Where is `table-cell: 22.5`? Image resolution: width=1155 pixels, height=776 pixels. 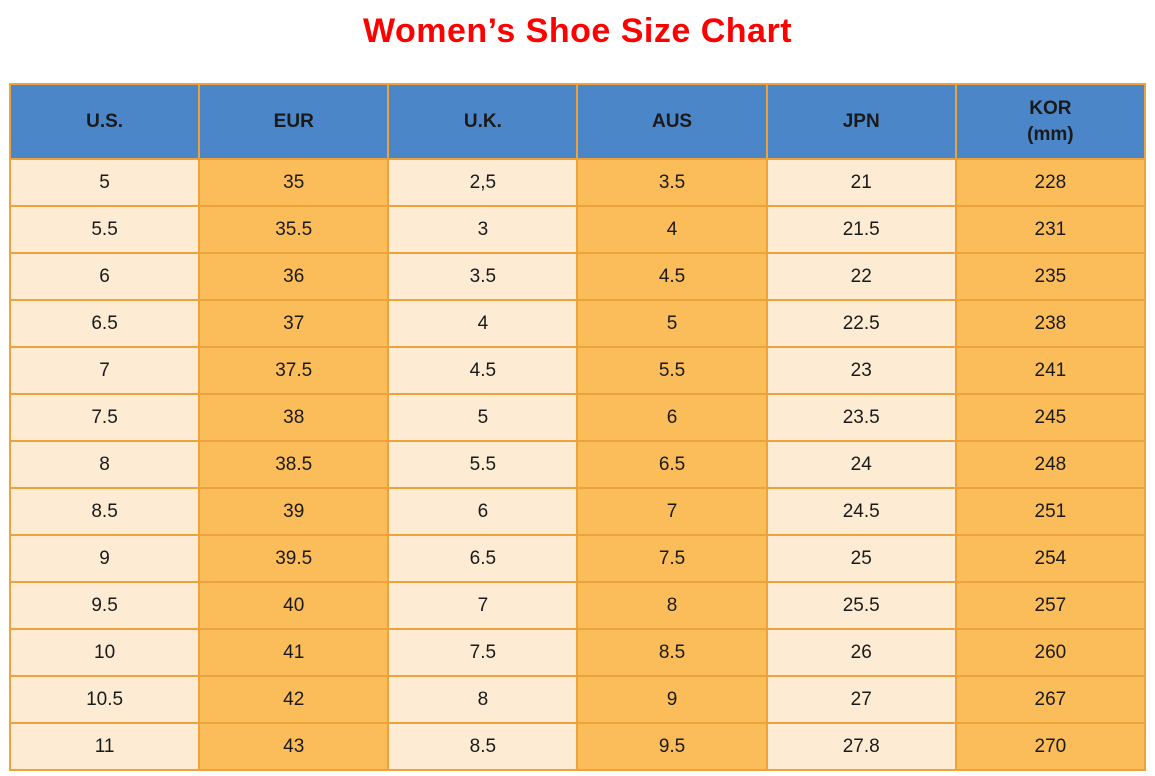 table-cell: 22.5 is located at coordinates (861, 323).